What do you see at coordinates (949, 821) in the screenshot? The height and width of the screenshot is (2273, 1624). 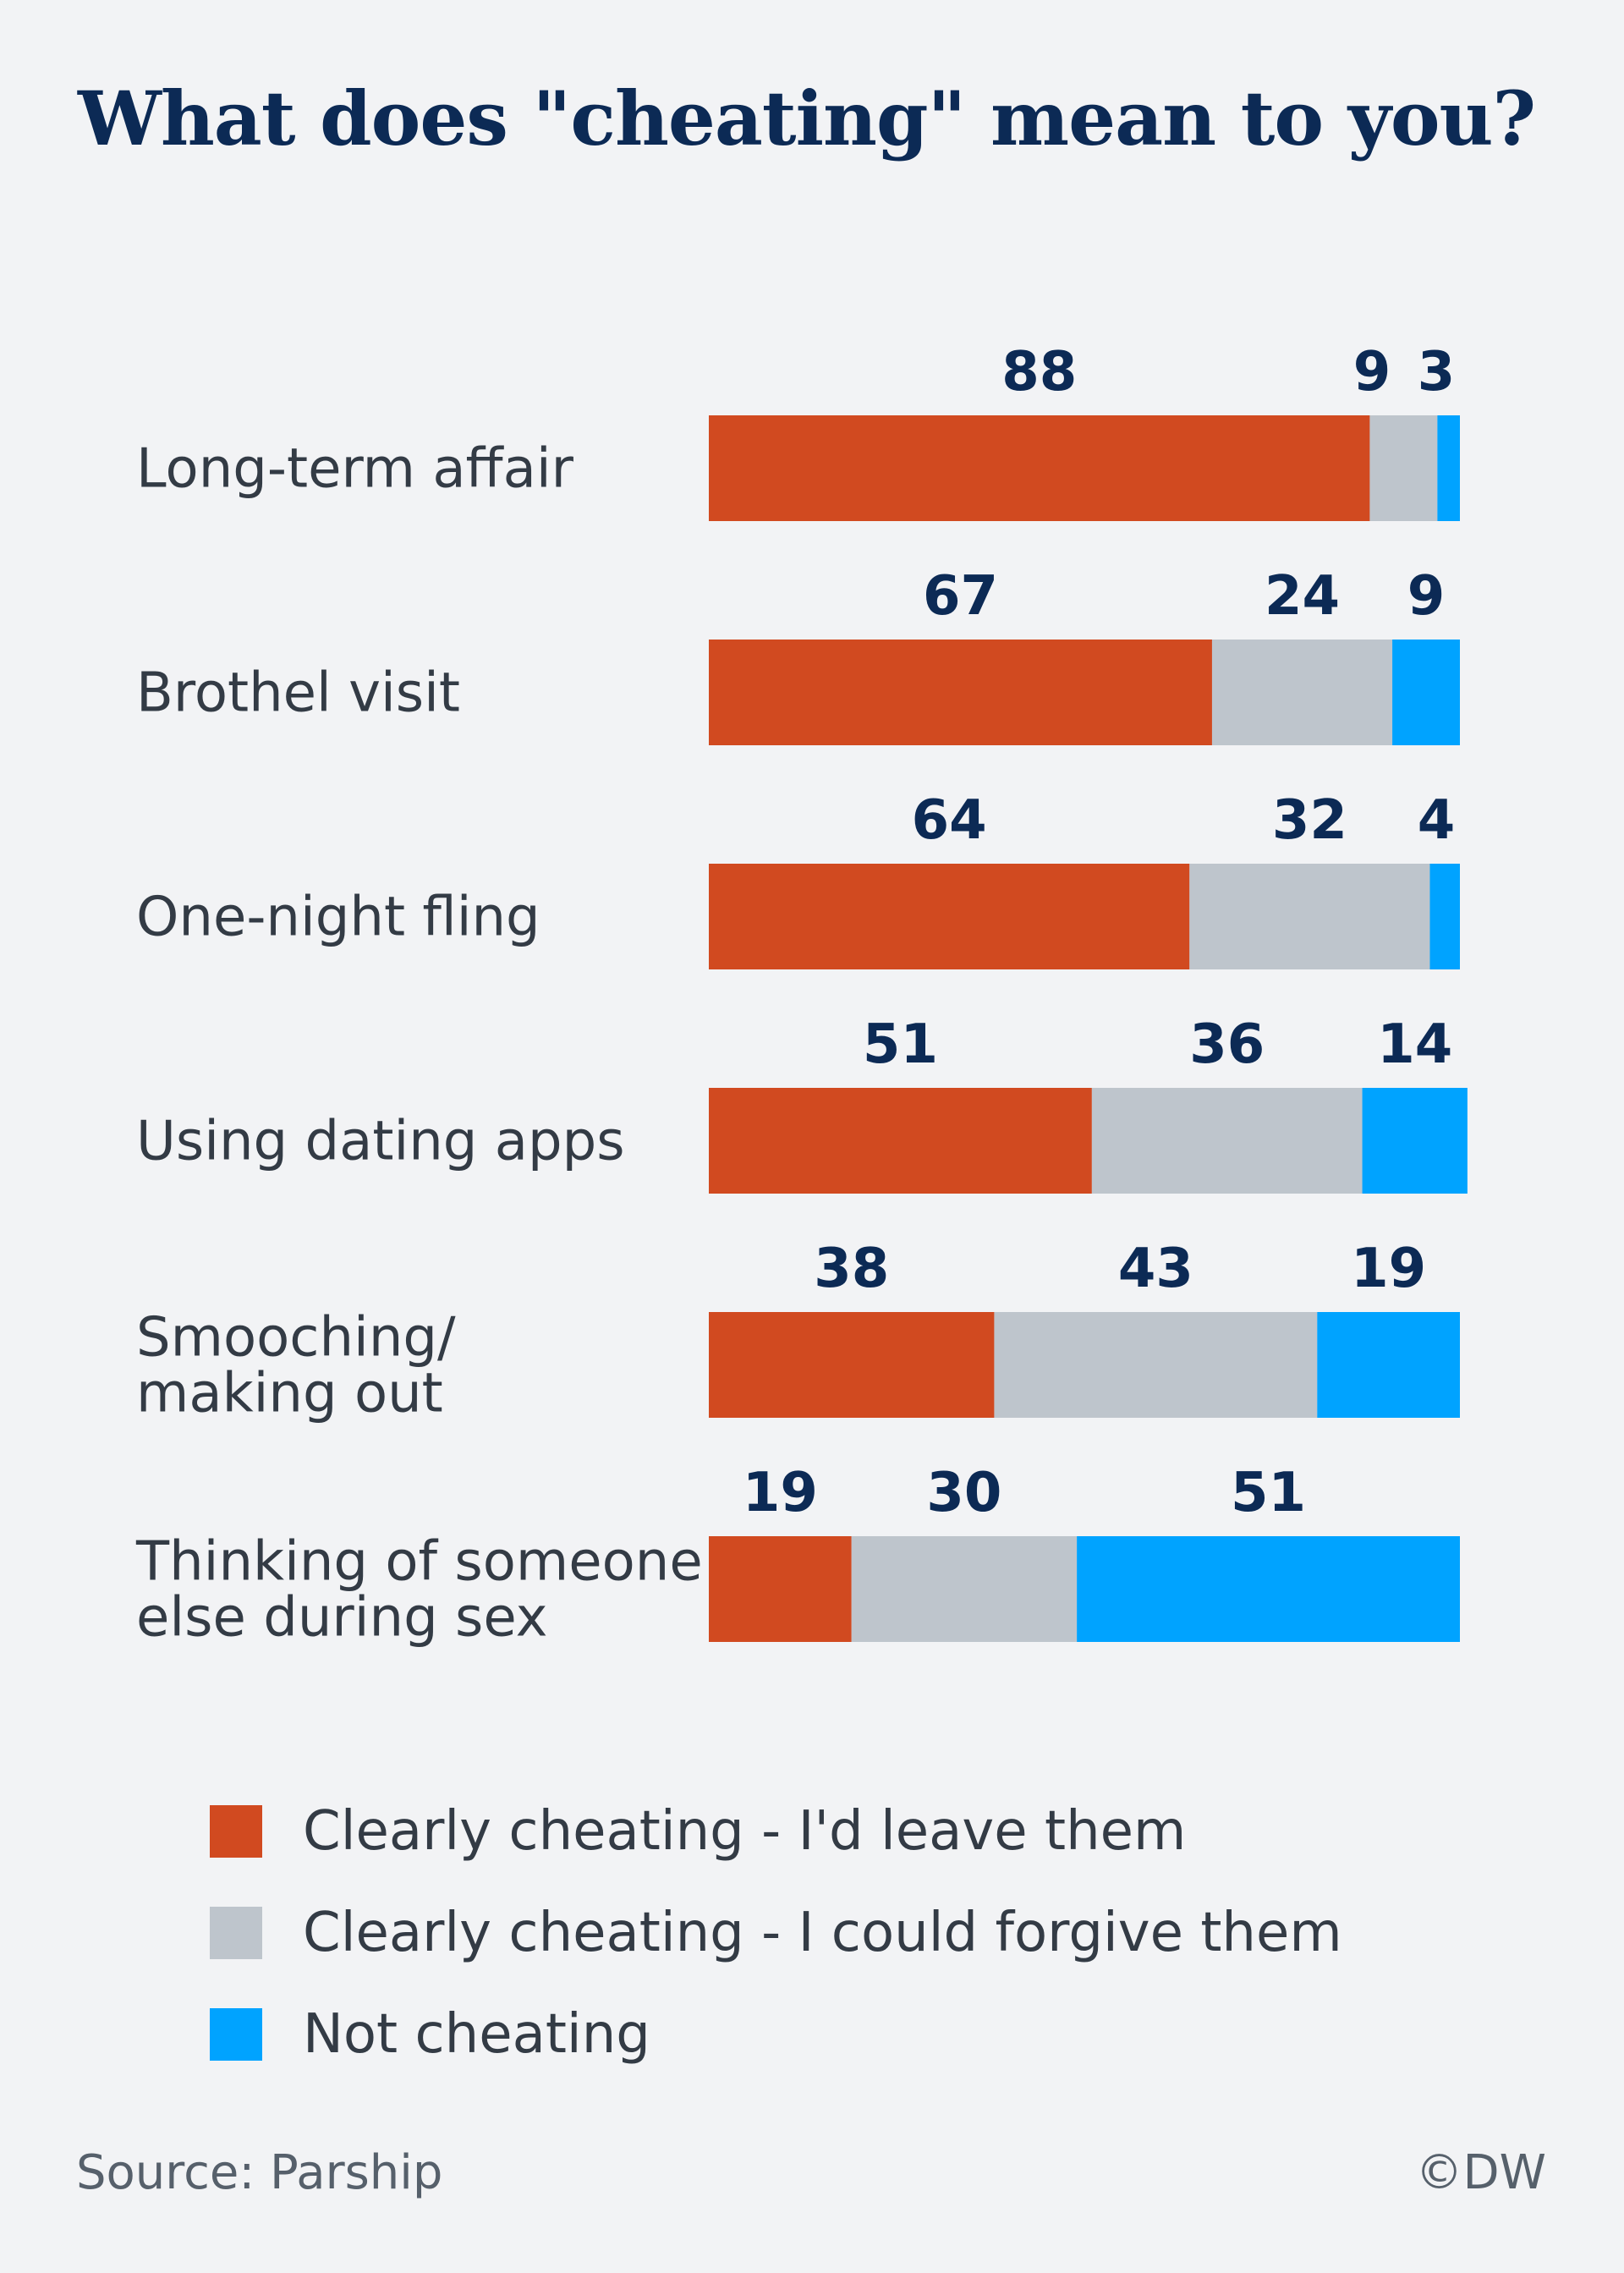 I see `value-label: 64` at bounding box center [949, 821].